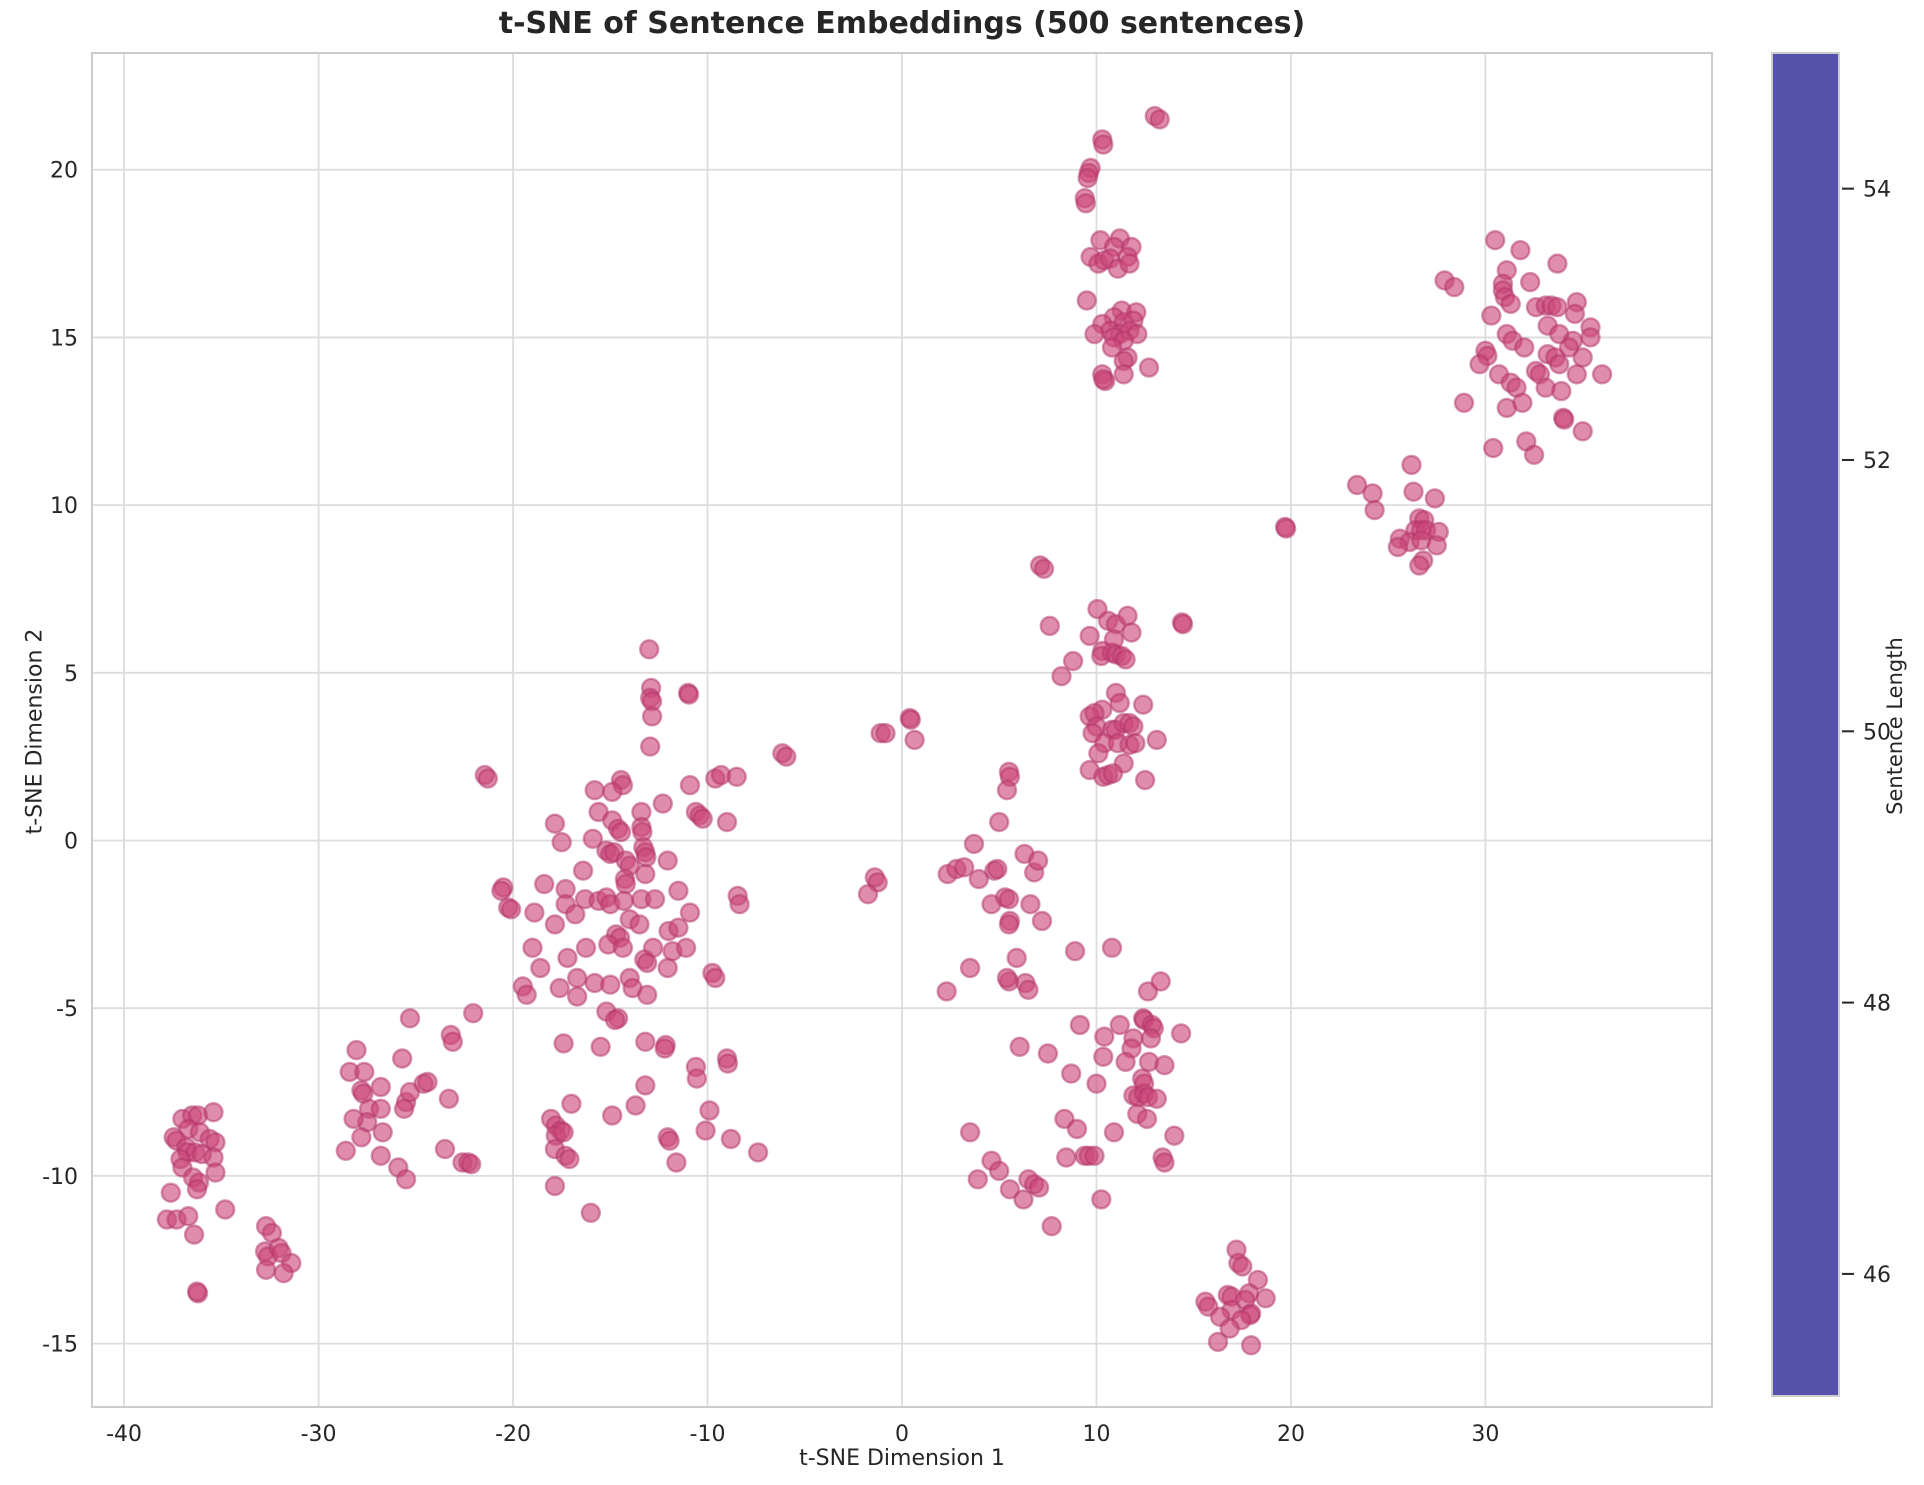  Describe the element at coordinates (71, 674) in the screenshot. I see `y-tick-label: 5` at that location.